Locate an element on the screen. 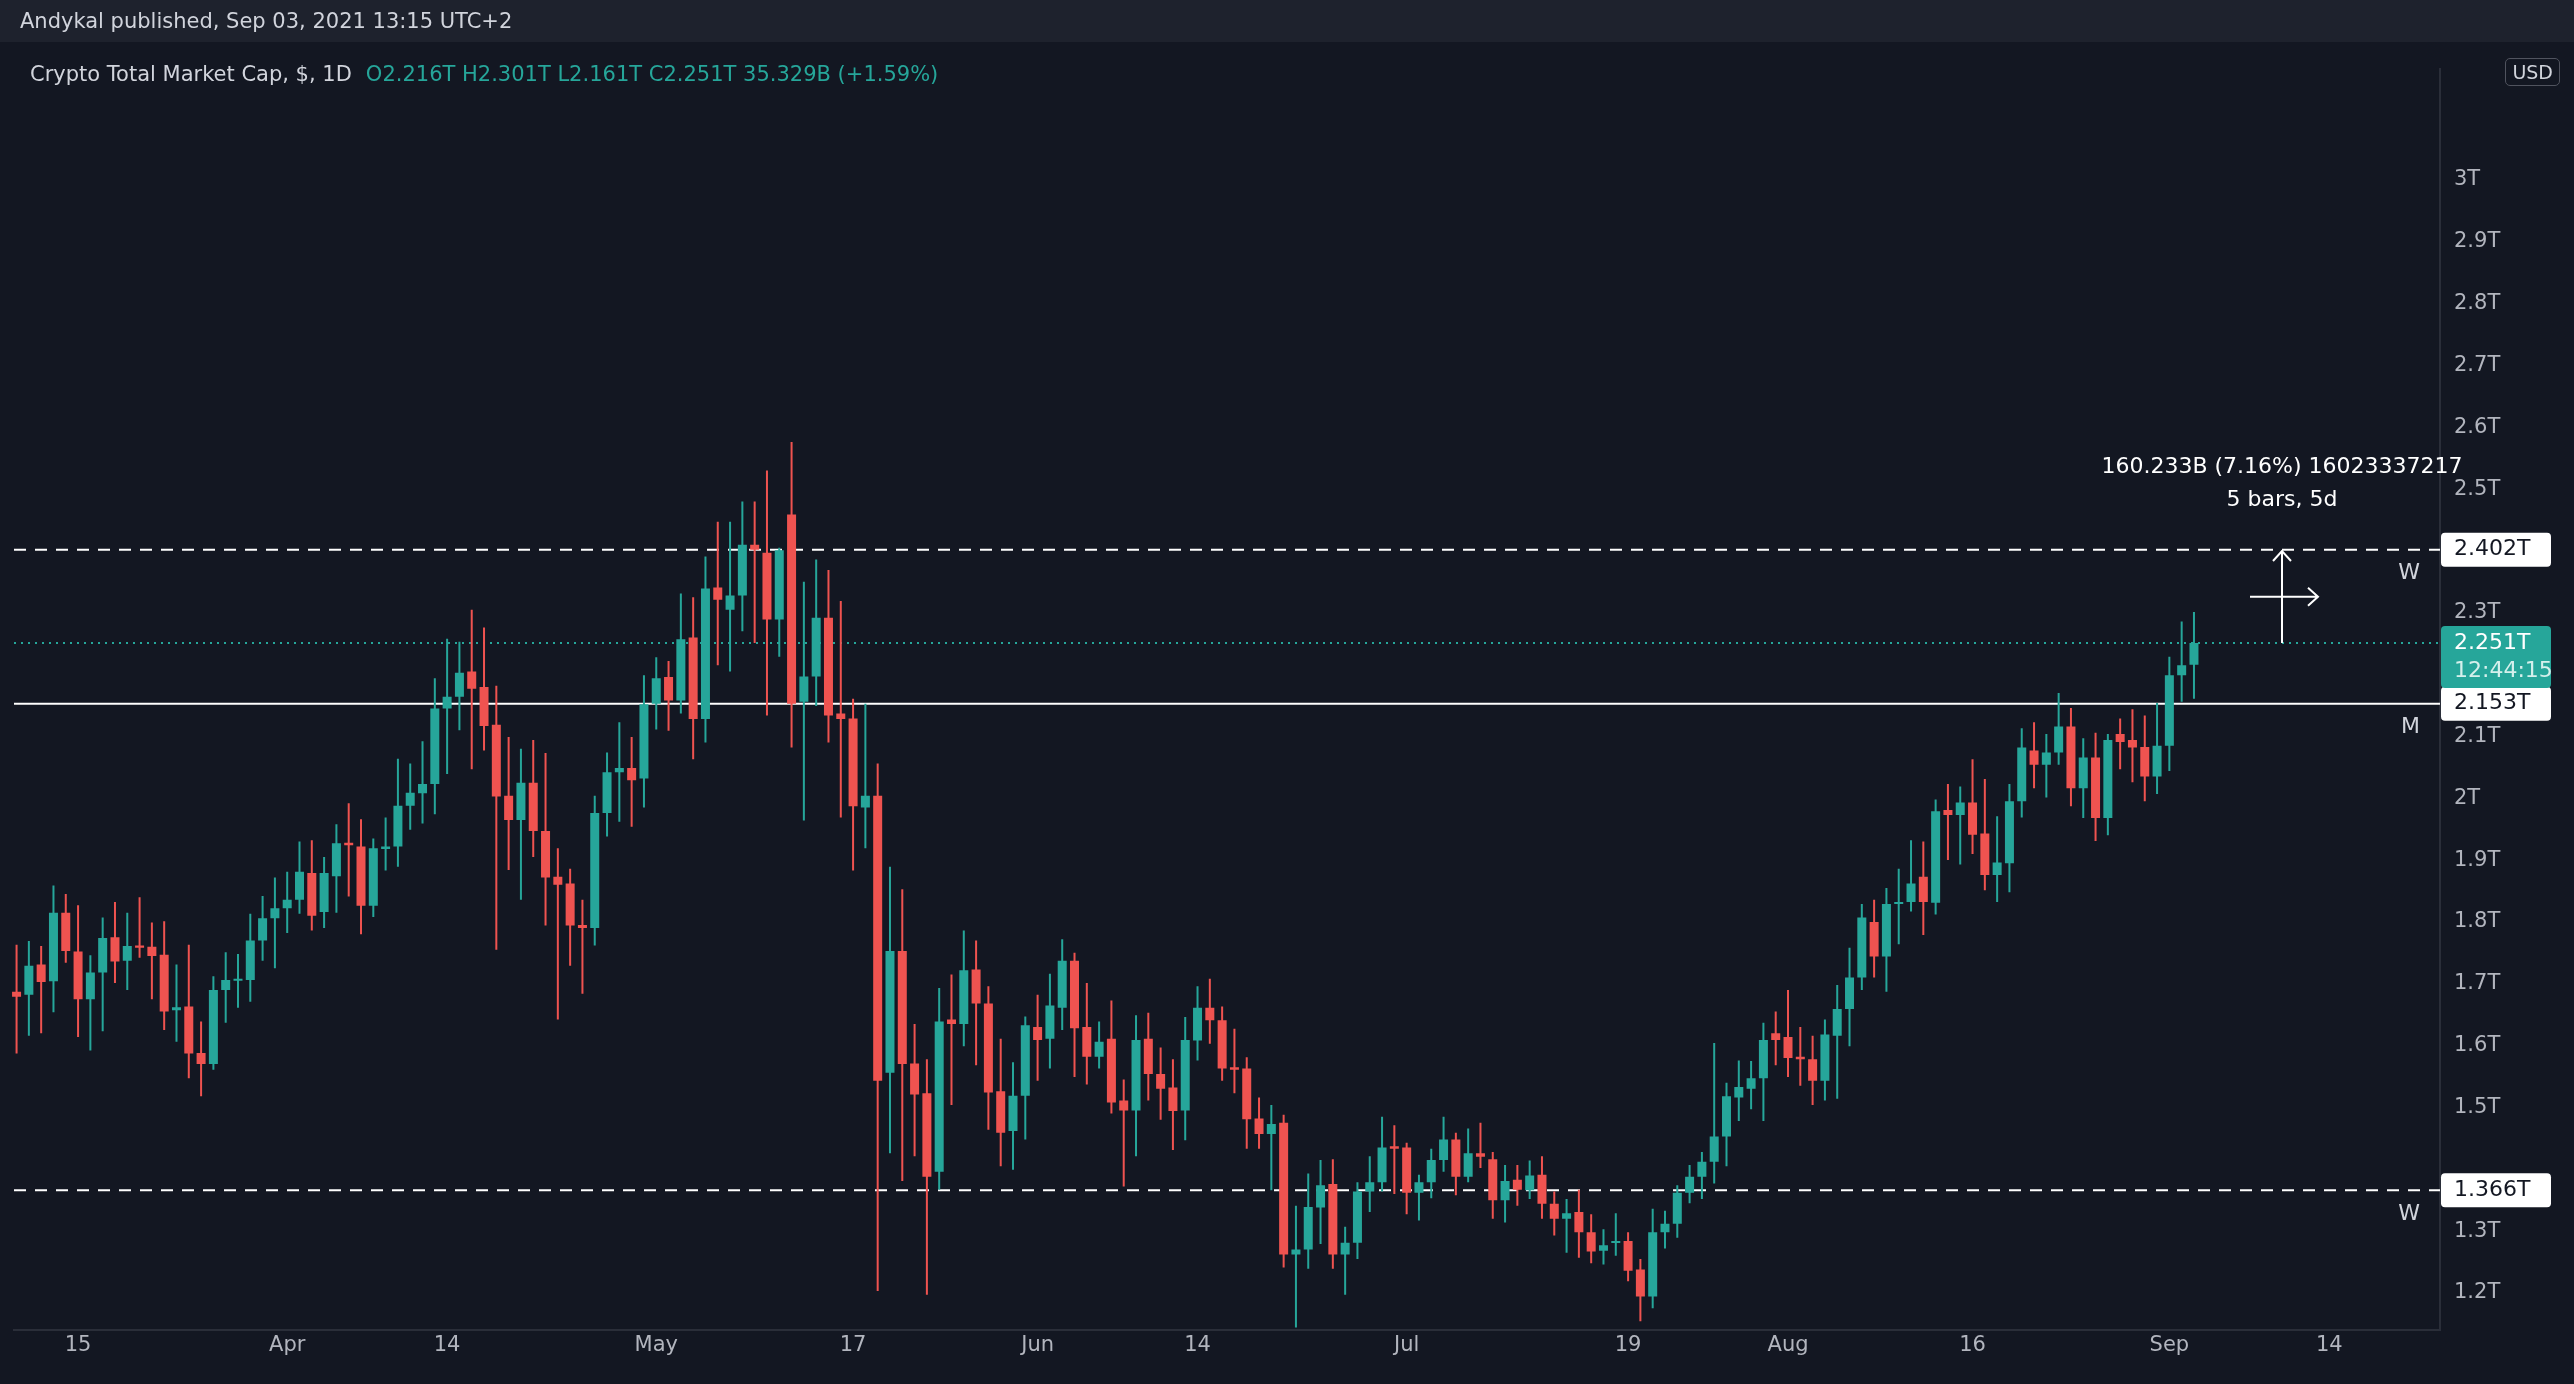 Image resolution: width=2574 pixels, height=1384 pixels. y-tick-label: 2T is located at coordinates (2467, 796).